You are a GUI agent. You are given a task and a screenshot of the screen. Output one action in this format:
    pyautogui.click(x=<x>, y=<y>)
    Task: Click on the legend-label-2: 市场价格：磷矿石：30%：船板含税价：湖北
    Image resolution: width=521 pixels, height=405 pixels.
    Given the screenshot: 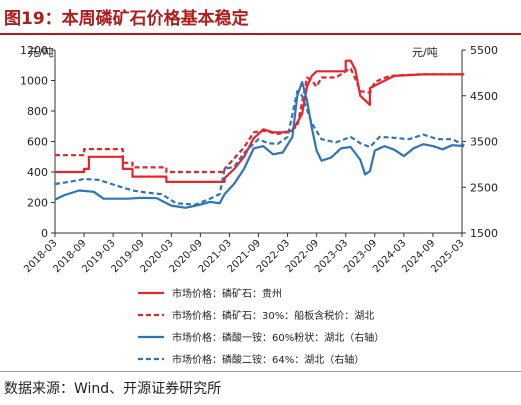 What is the action you would take?
    pyautogui.click(x=273, y=315)
    